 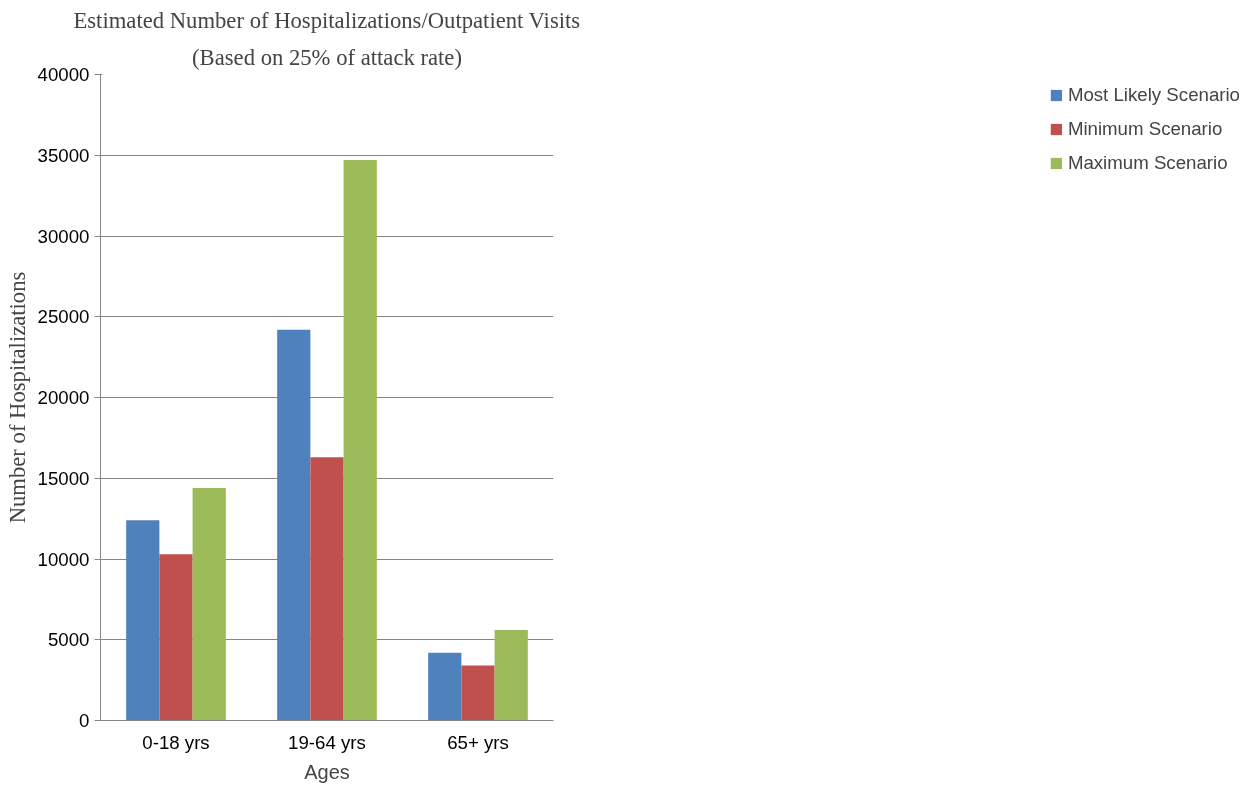 I want to click on y-tick-label: 30000, so click(x=63, y=236).